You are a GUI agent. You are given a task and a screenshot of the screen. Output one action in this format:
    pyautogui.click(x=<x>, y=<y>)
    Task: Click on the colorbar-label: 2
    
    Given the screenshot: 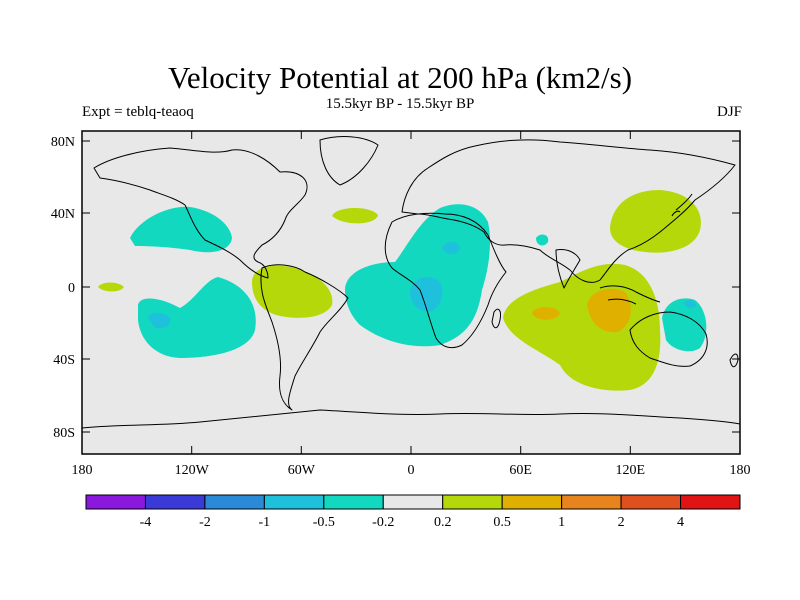 What is the action you would take?
    pyautogui.click(x=621, y=522)
    